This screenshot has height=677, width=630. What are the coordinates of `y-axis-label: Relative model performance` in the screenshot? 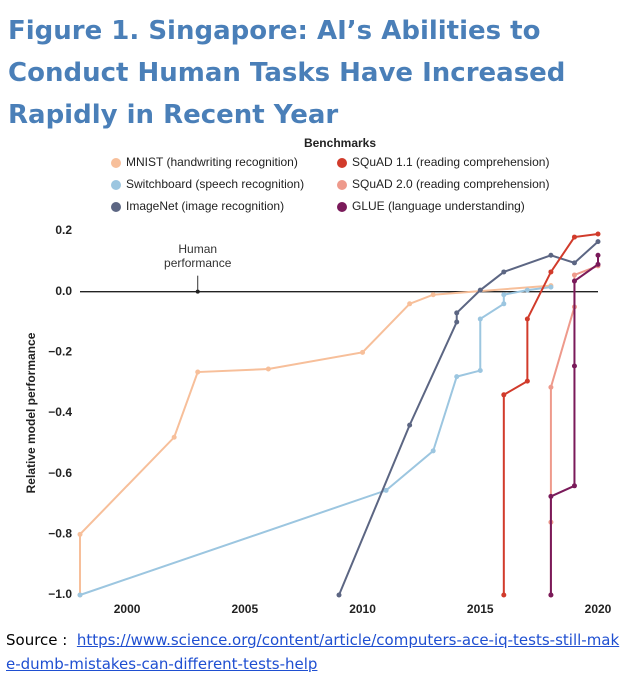 It's located at (31, 412).